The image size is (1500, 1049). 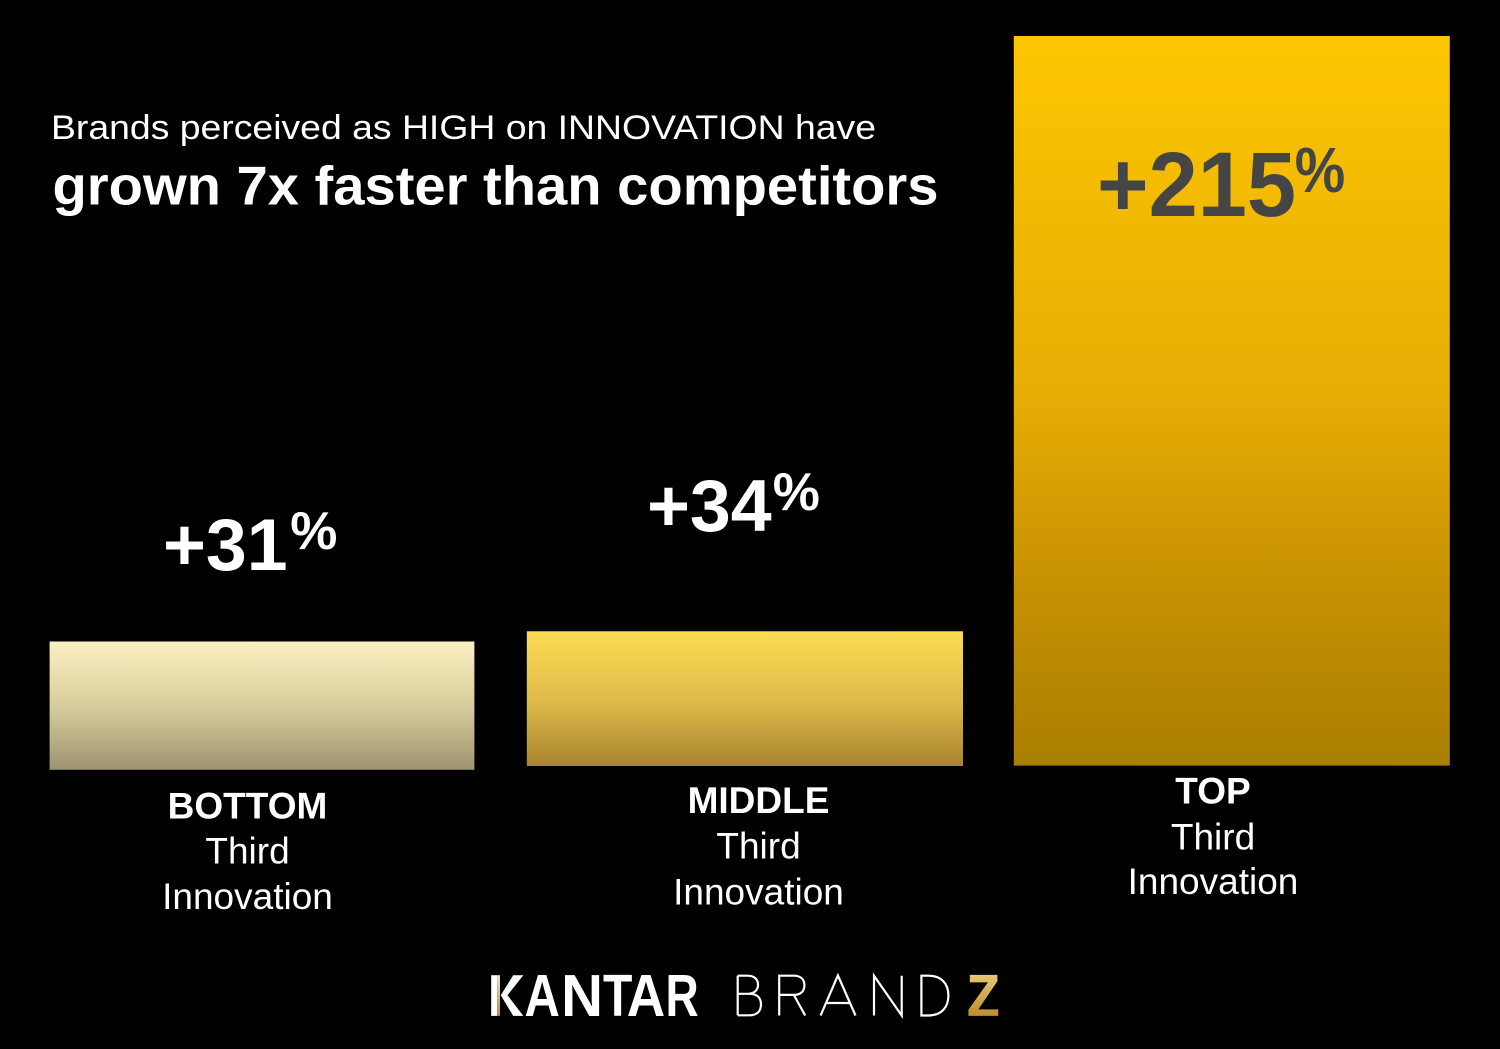 What do you see at coordinates (496, 185) in the screenshot?
I see `svg-text:grown 7x faster than competito: grown 7x faster than competitors` at bounding box center [496, 185].